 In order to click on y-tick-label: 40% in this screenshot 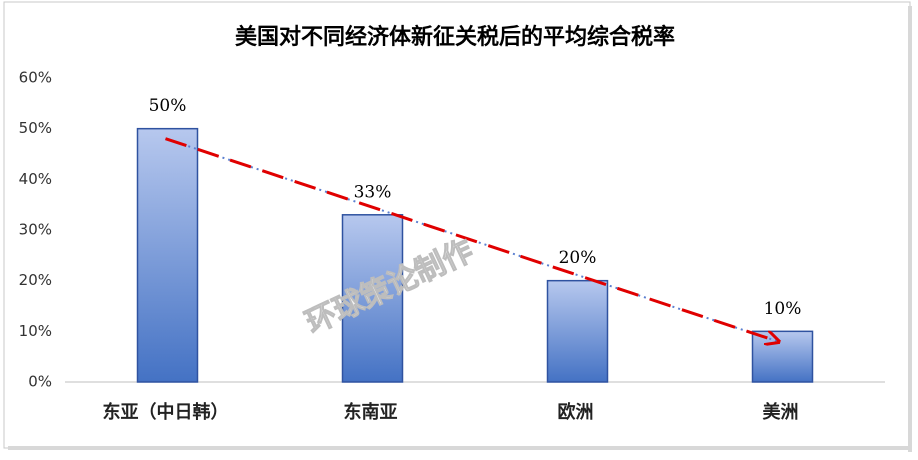, I will do `click(35, 179)`.